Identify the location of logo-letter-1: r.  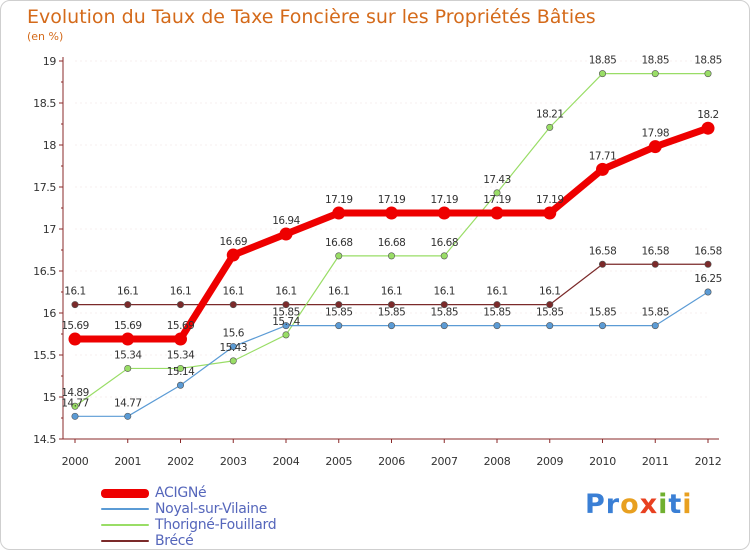
(613, 504).